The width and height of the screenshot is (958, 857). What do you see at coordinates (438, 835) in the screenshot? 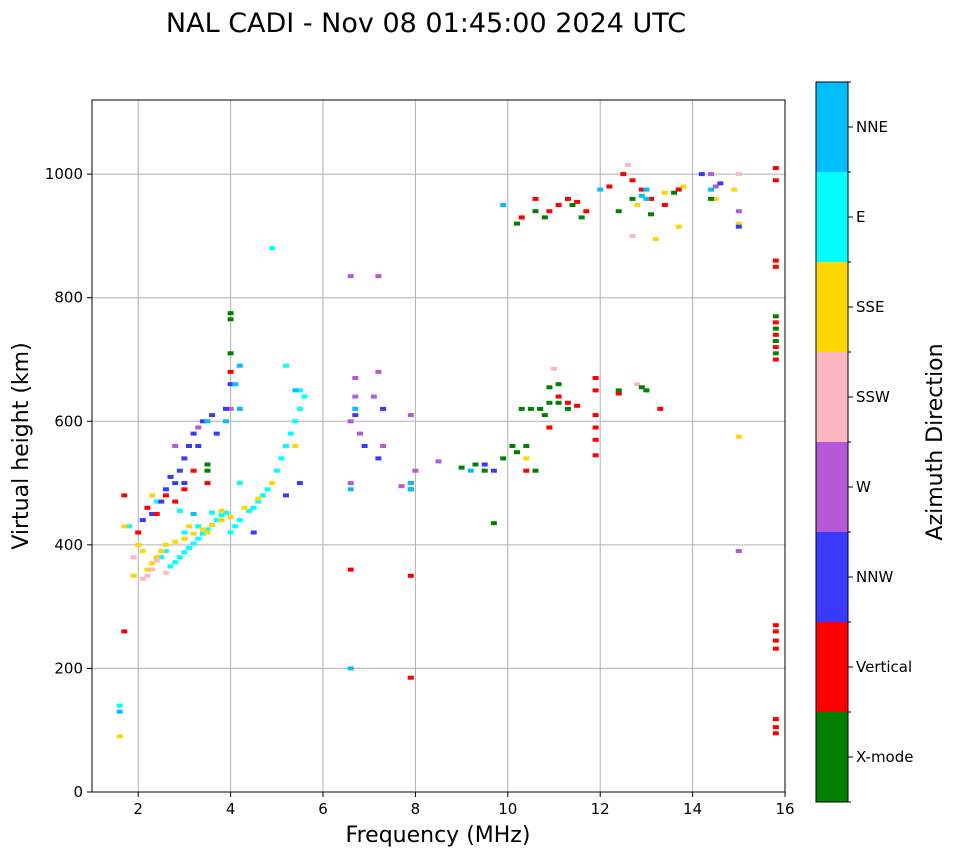
I see `x-axis-label: Frequency (MHz)` at bounding box center [438, 835].